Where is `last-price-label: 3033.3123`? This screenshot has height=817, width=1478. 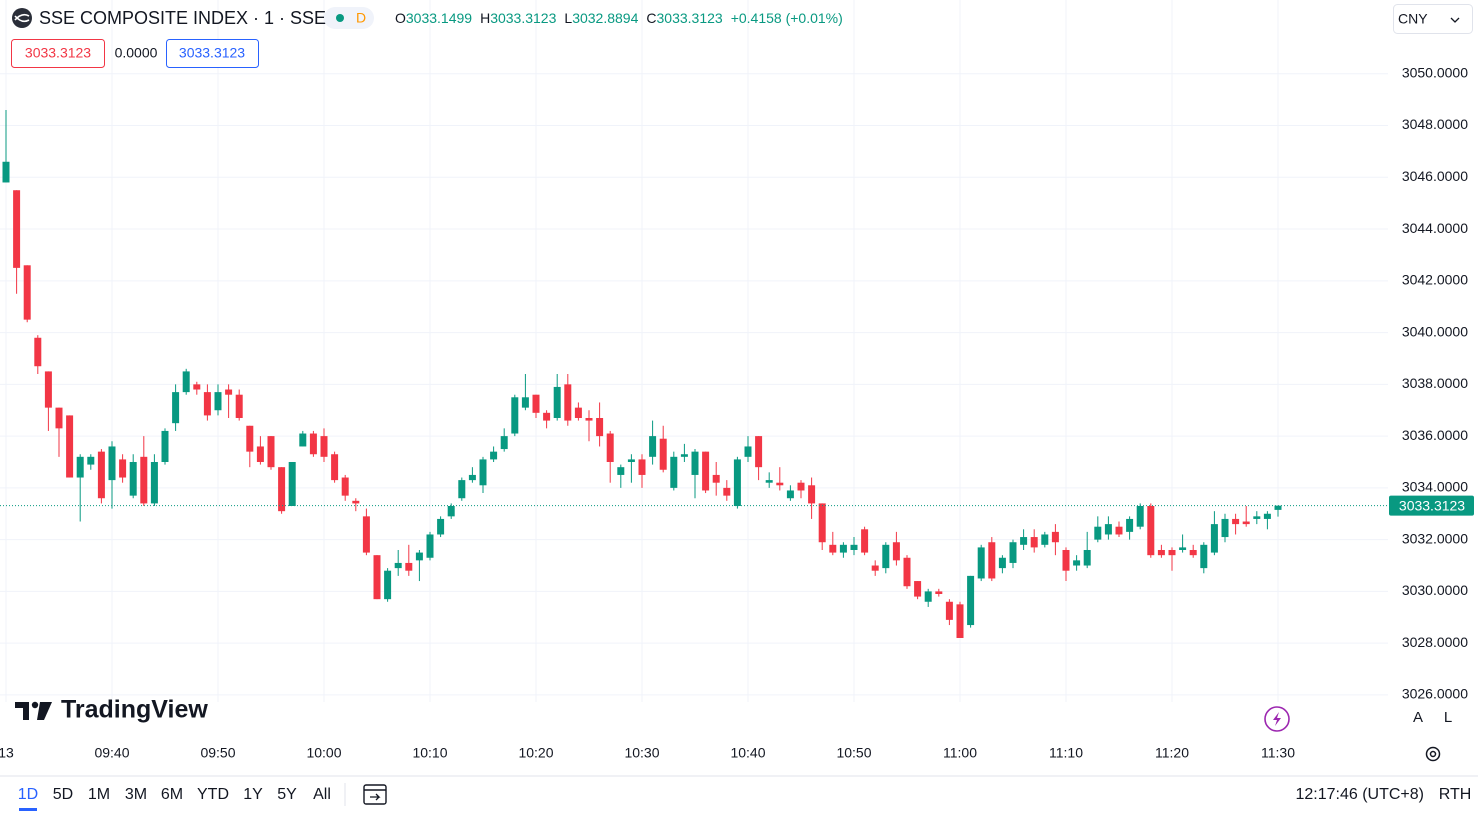 last-price-label: 3033.3123 is located at coordinates (1432, 505).